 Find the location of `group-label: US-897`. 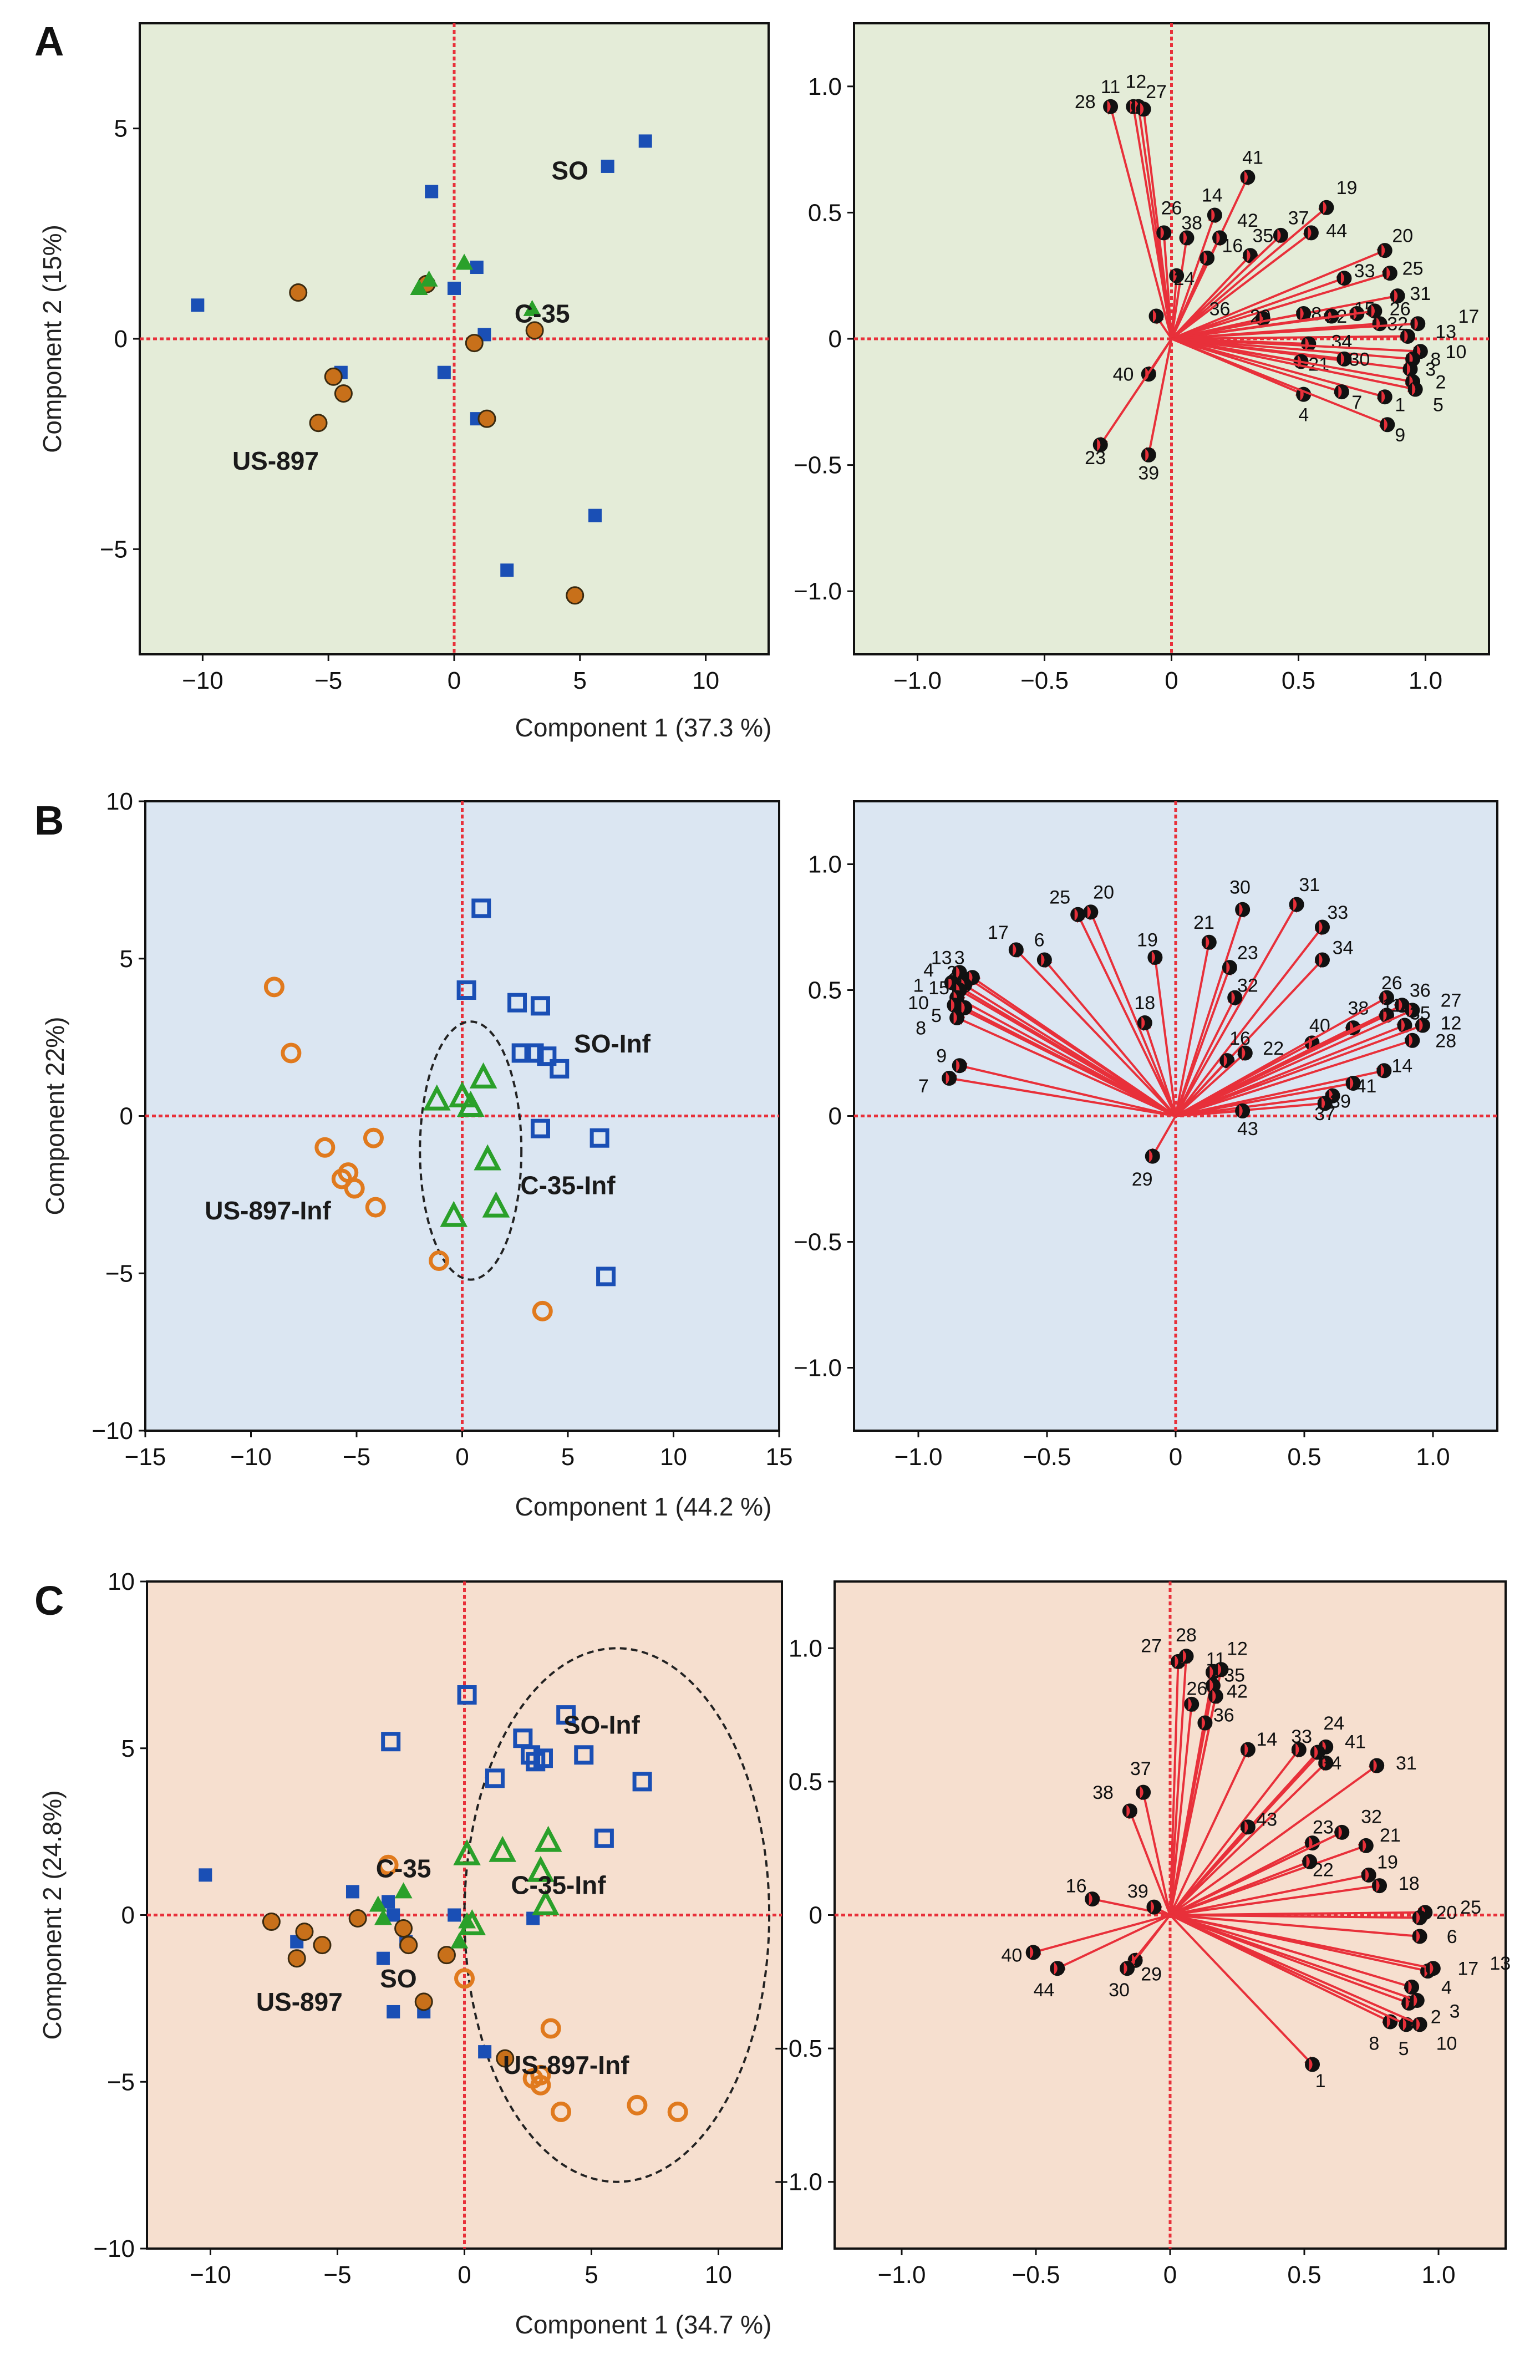

group-label: US-897 is located at coordinates (275, 460).